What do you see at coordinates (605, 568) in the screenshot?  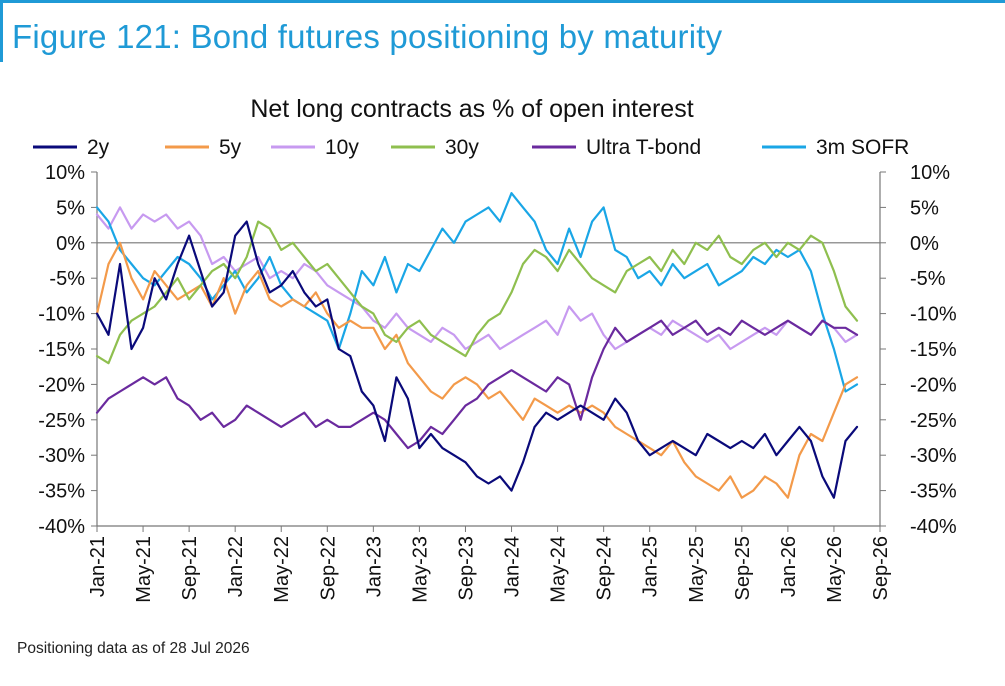 I see `x-tick-label: Sep-24` at bounding box center [605, 568].